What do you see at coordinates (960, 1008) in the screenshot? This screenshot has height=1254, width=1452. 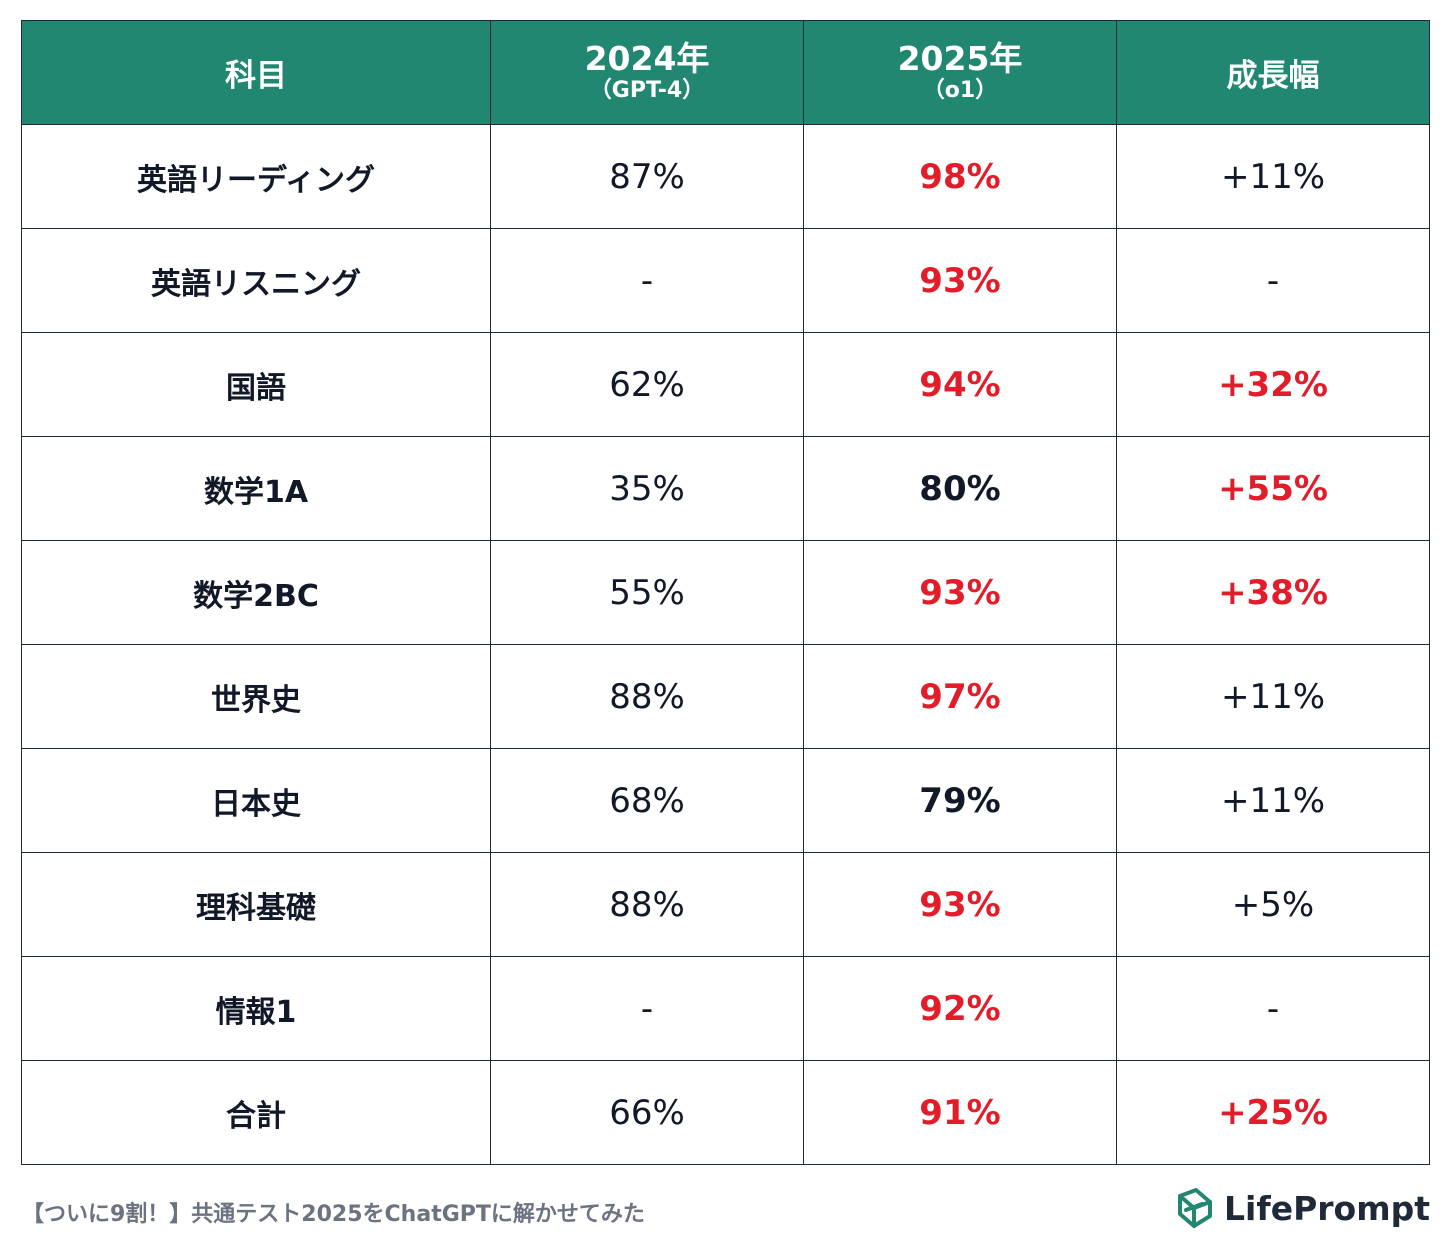 I see `cell-2025: 92%` at bounding box center [960, 1008].